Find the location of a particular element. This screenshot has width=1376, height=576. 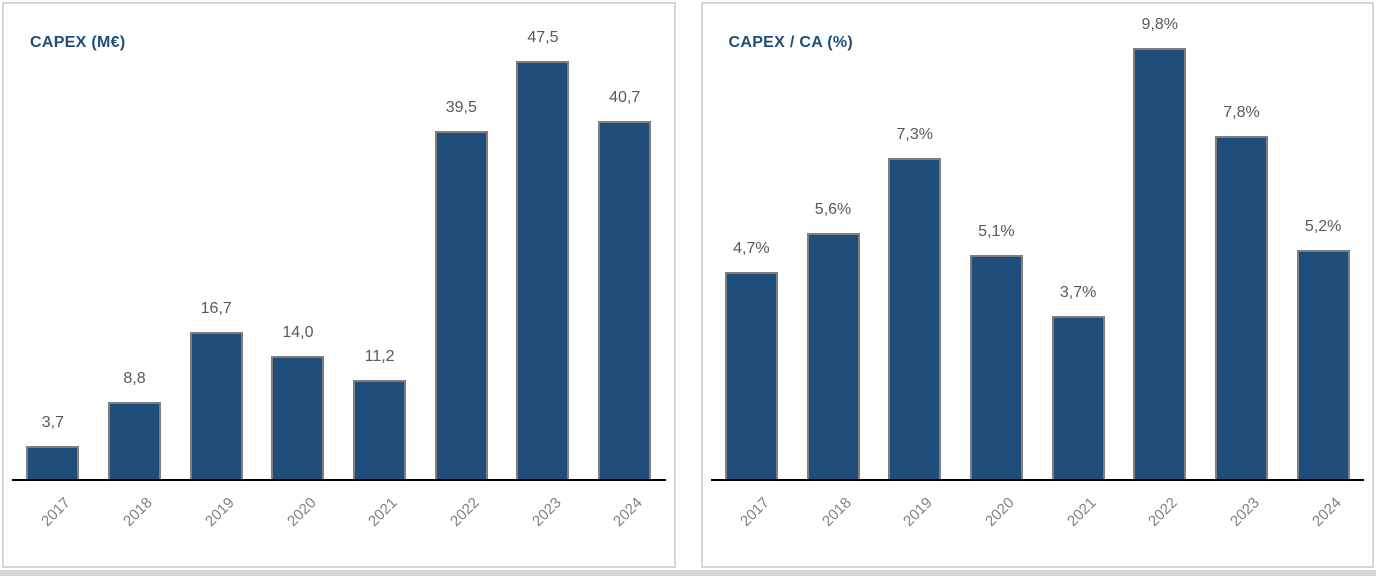

bar-value-label: 5,1% is located at coordinates (996, 231).